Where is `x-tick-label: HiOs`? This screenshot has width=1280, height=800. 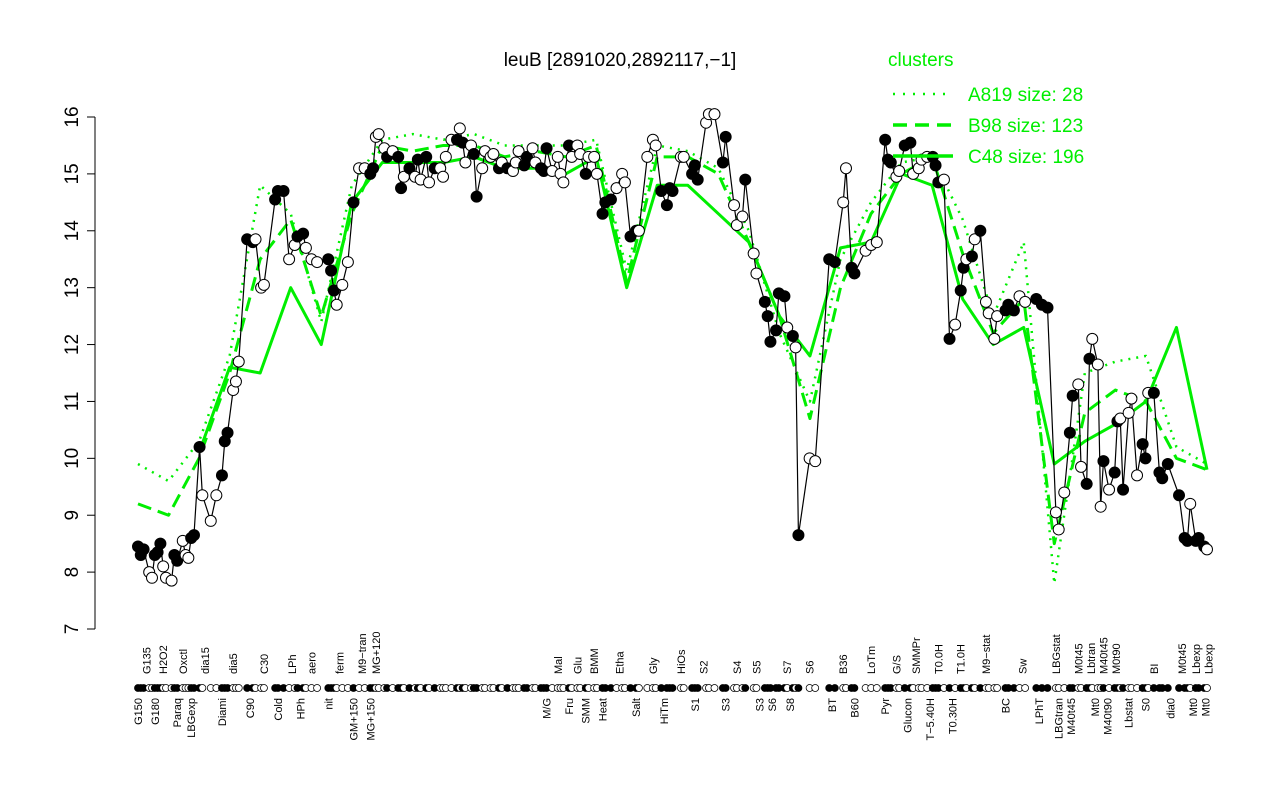
x-tick-label: HiOs is located at coordinates (682, 661).